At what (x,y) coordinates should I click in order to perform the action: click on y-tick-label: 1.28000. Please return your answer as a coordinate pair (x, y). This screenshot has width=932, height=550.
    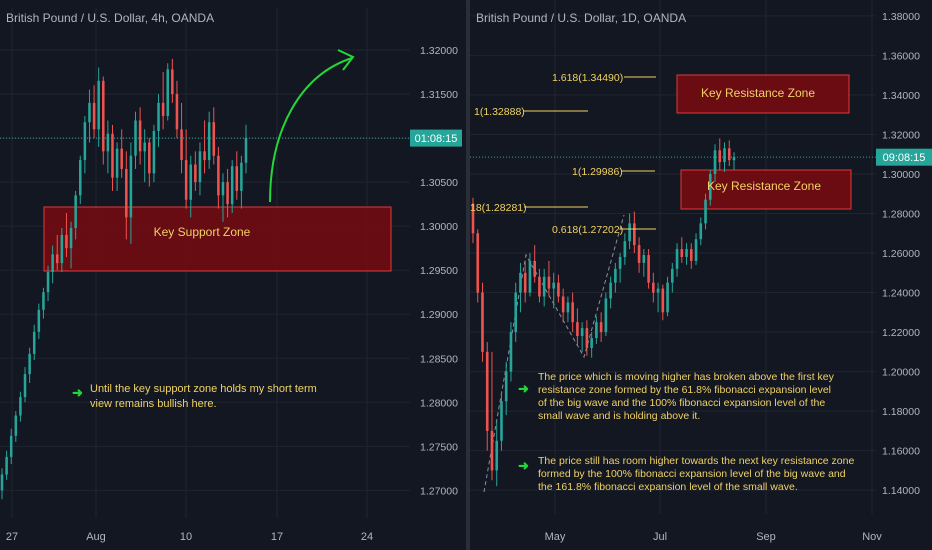
    Looking at the image, I should click on (439, 403).